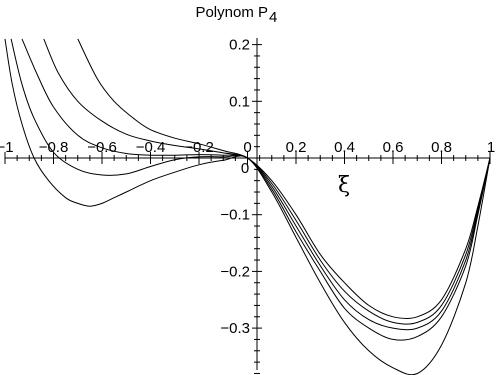 The width and height of the screenshot is (498, 375). I want to click on chart-title-subscript: 4, so click(273, 17).